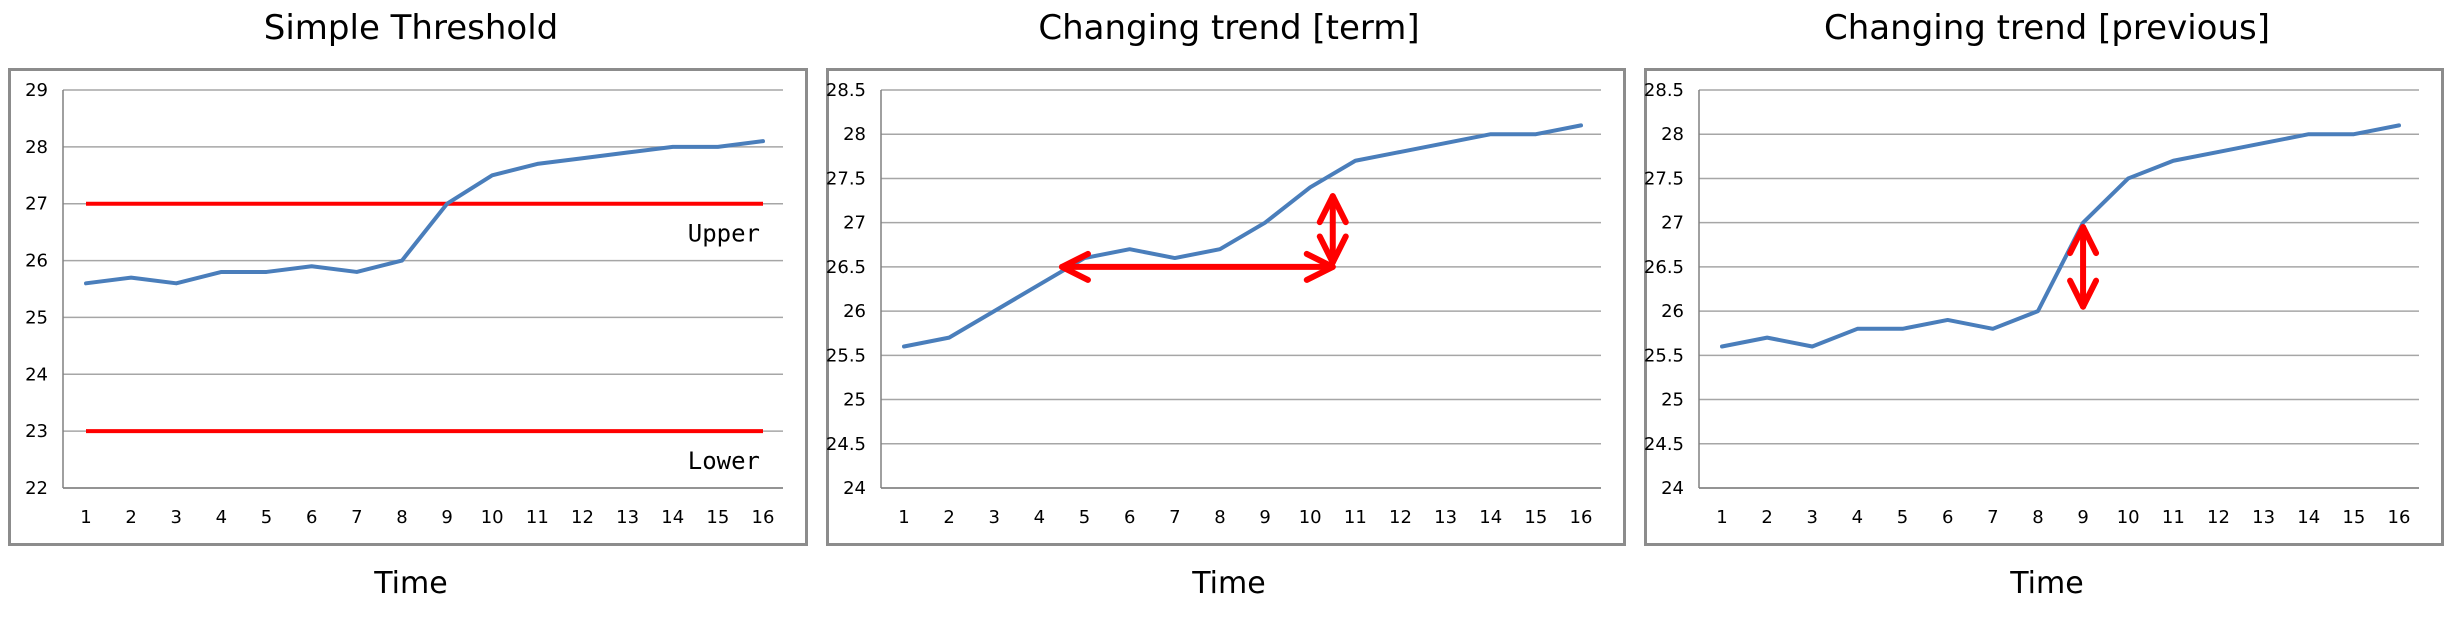  Describe the element at coordinates (36, 431) in the screenshot. I see `y-tick-label: 23` at that location.